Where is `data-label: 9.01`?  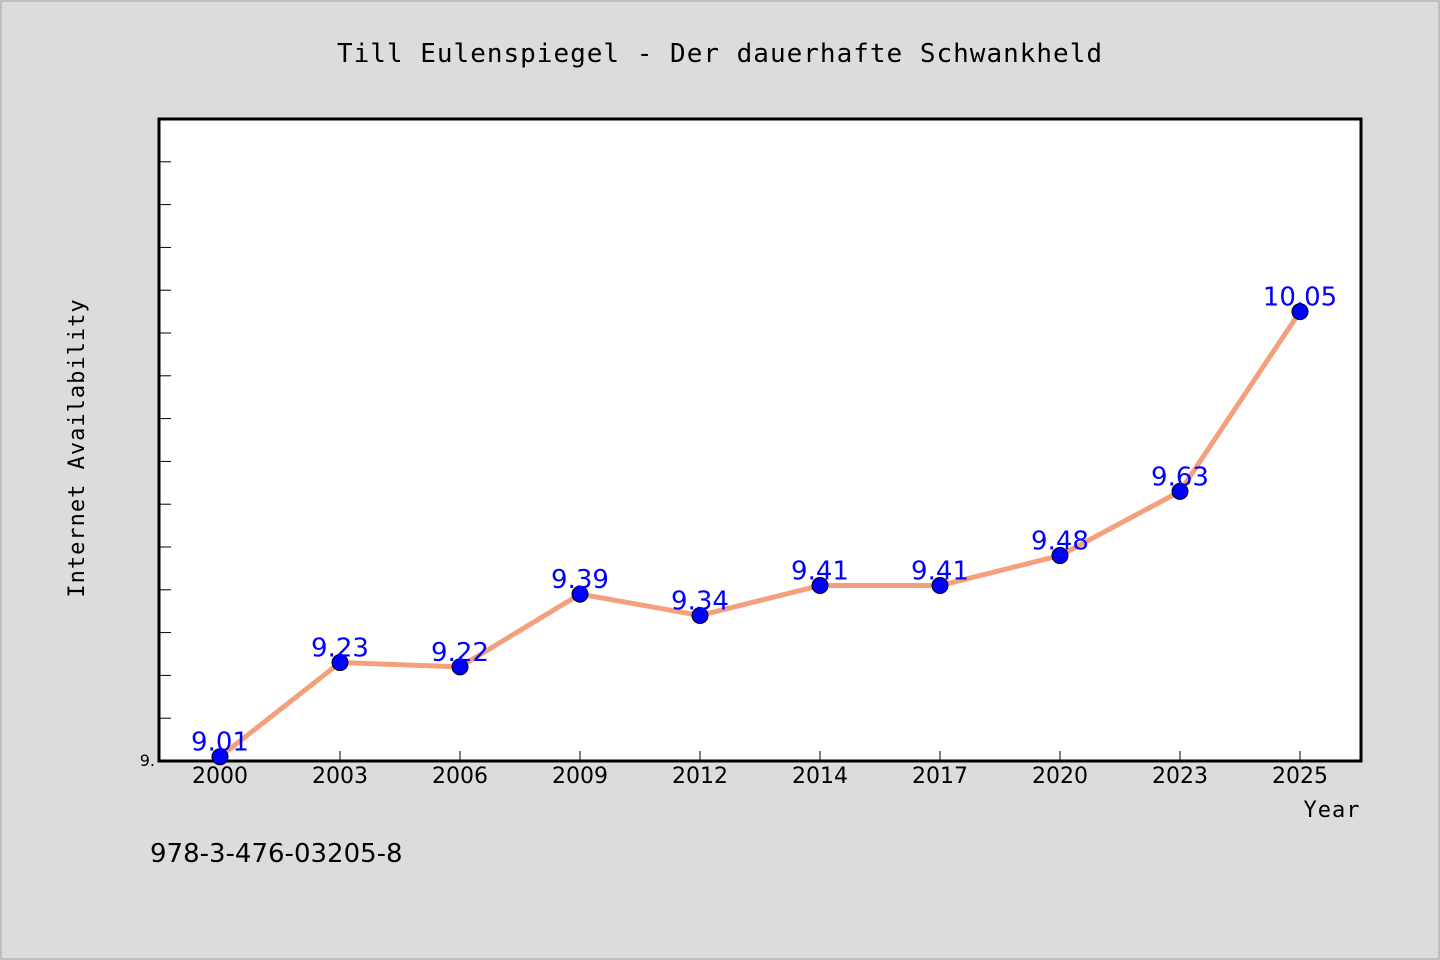 data-label: 9.01 is located at coordinates (220, 743).